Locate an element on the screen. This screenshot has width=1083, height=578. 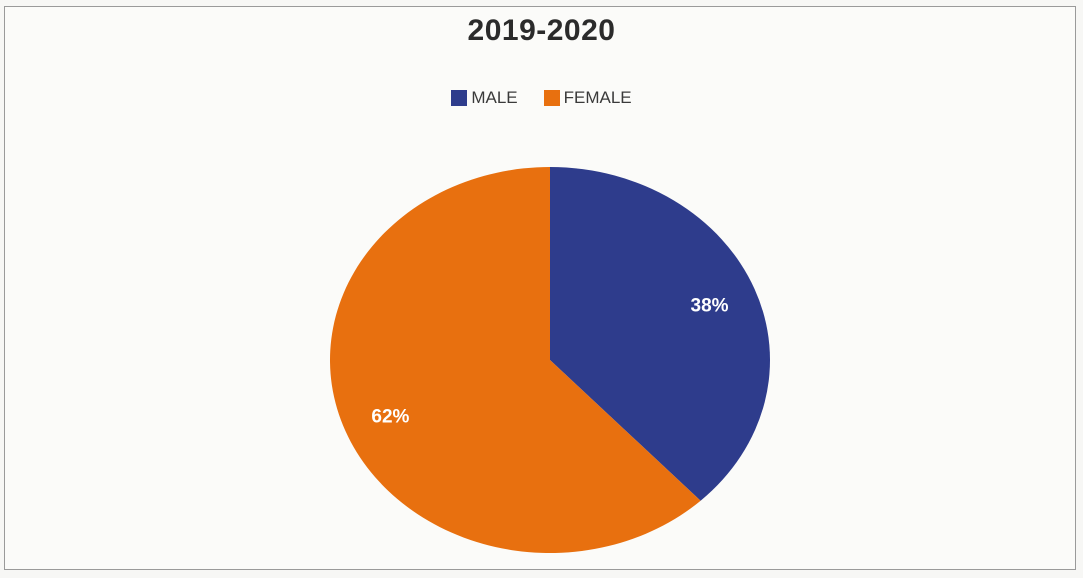
legend-label-male: MALE is located at coordinates (494, 97).